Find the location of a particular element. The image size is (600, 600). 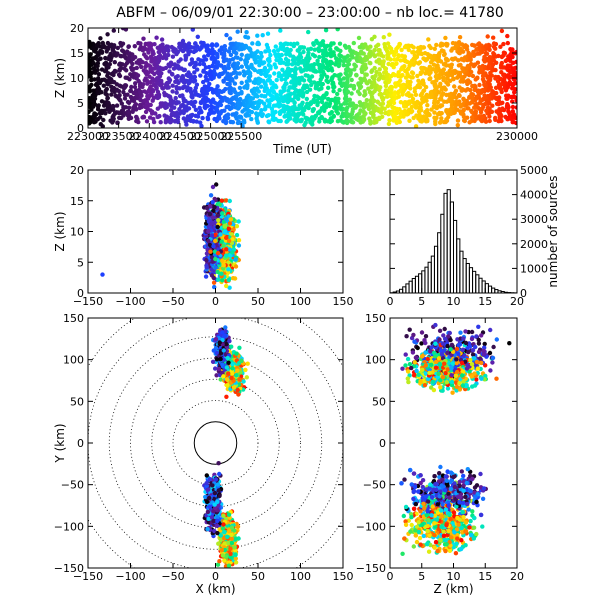

x-height-ylabel: Z (km) is located at coordinates (60, 231).